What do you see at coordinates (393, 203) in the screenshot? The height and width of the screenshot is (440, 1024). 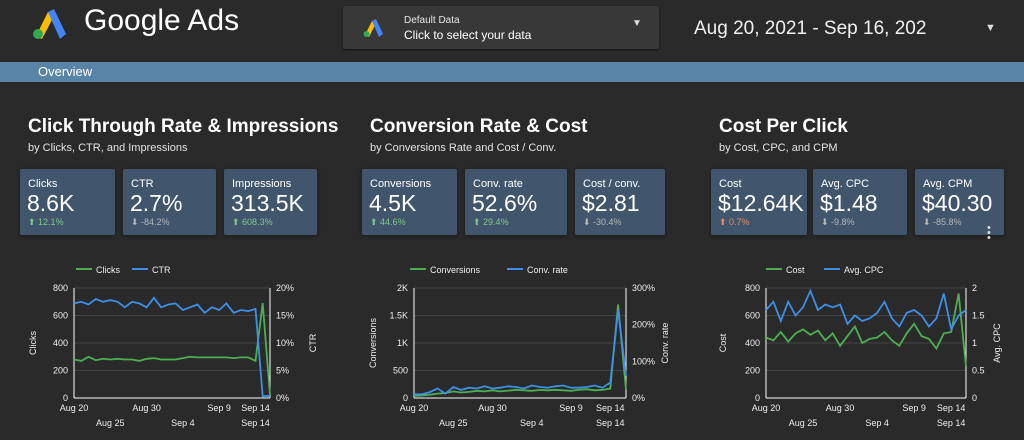 I see `scorecard-value: 4.5K` at bounding box center [393, 203].